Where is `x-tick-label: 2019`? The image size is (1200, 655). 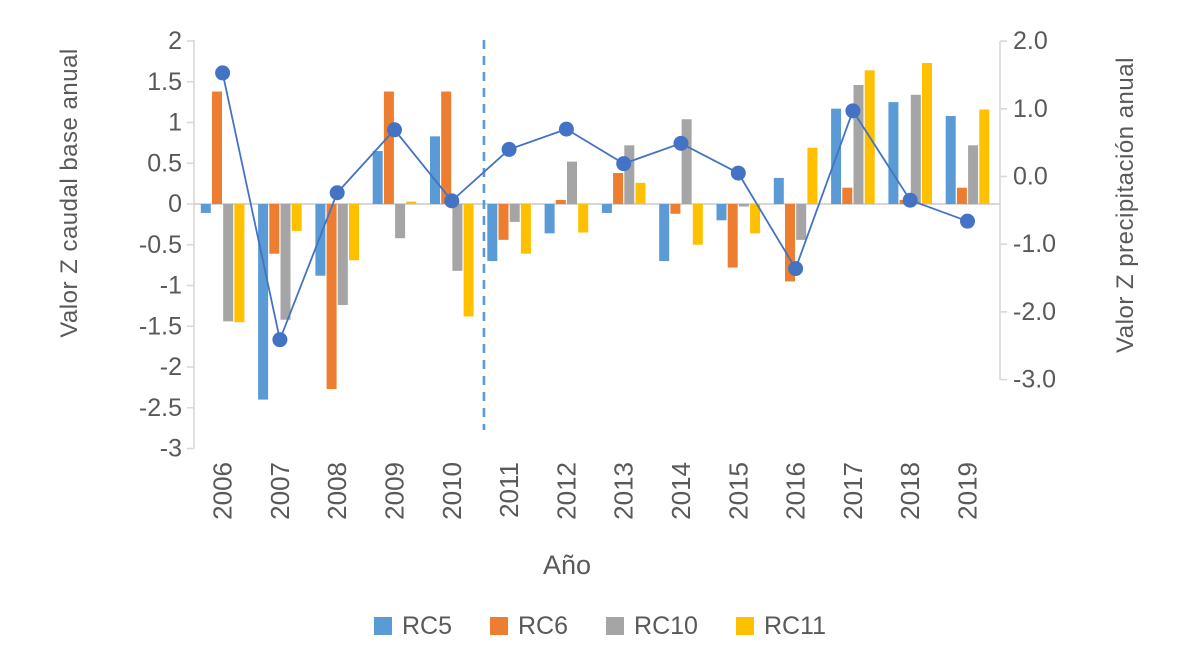
x-tick-label: 2019 is located at coordinates (968, 491).